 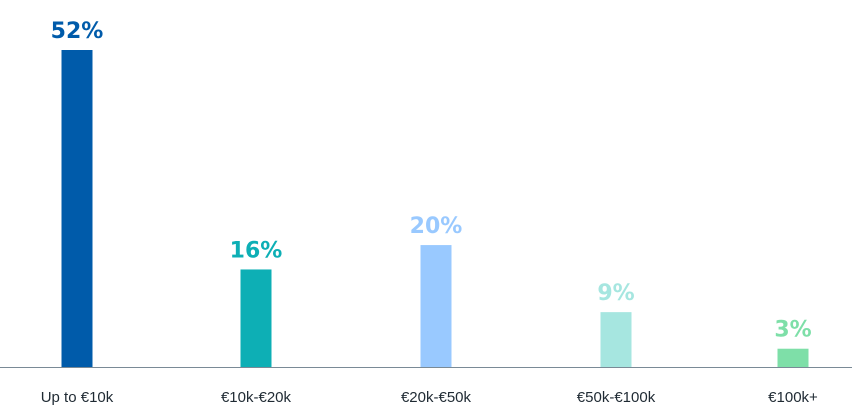 I want to click on category-label-4: €50k-€100k, so click(x=616, y=397).